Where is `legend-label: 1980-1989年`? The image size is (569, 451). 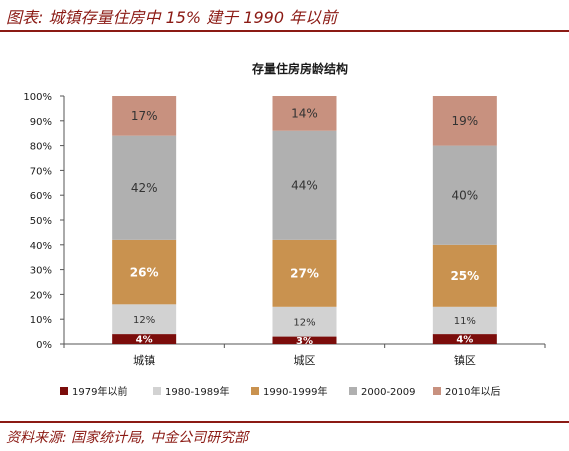 legend-label: 1980-1989年 is located at coordinates (197, 391).